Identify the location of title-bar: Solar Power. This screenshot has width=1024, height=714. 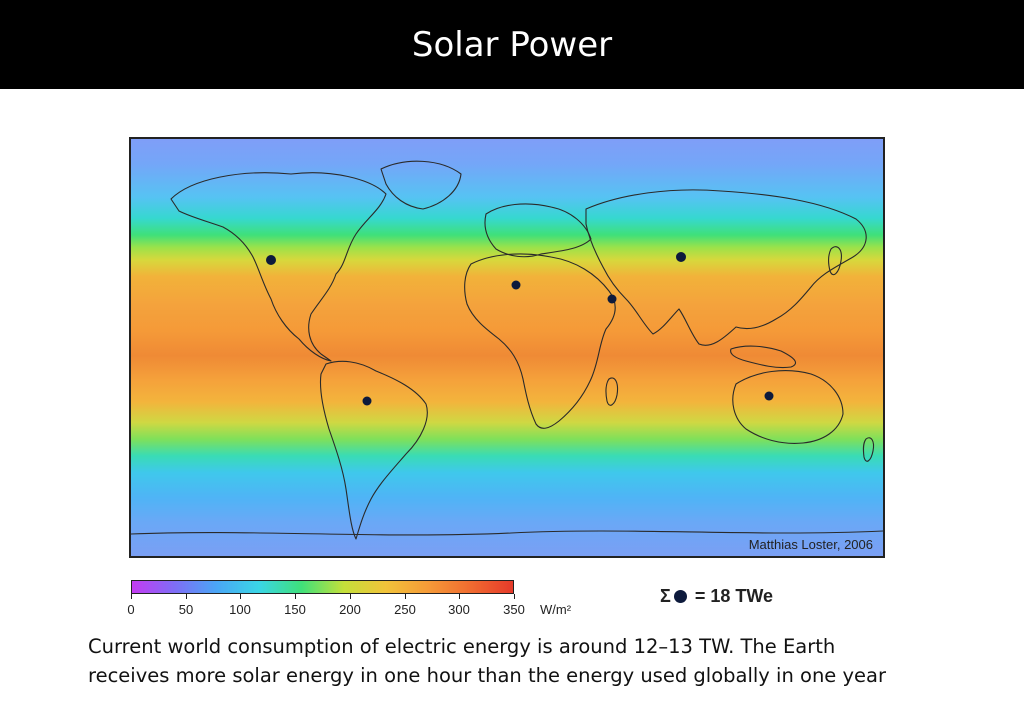
(512, 44).